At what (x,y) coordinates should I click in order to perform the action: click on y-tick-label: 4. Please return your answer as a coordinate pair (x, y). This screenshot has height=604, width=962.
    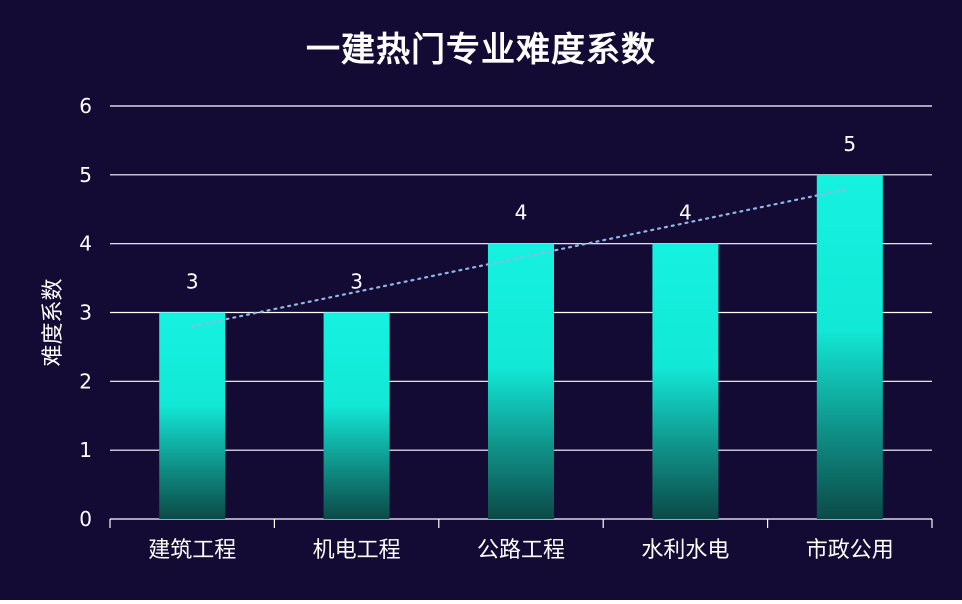
    Looking at the image, I should click on (85, 244).